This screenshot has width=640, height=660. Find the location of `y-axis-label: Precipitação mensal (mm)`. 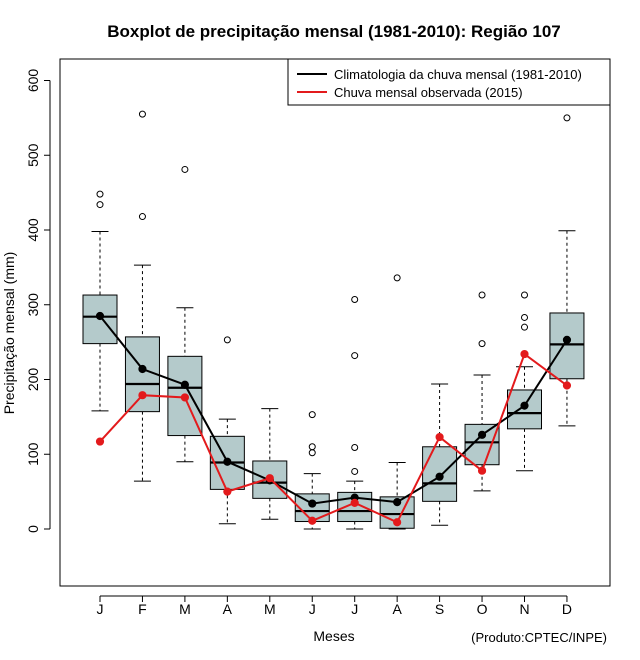

y-axis-label: Precipitação mensal (mm) is located at coordinates (9, 333).